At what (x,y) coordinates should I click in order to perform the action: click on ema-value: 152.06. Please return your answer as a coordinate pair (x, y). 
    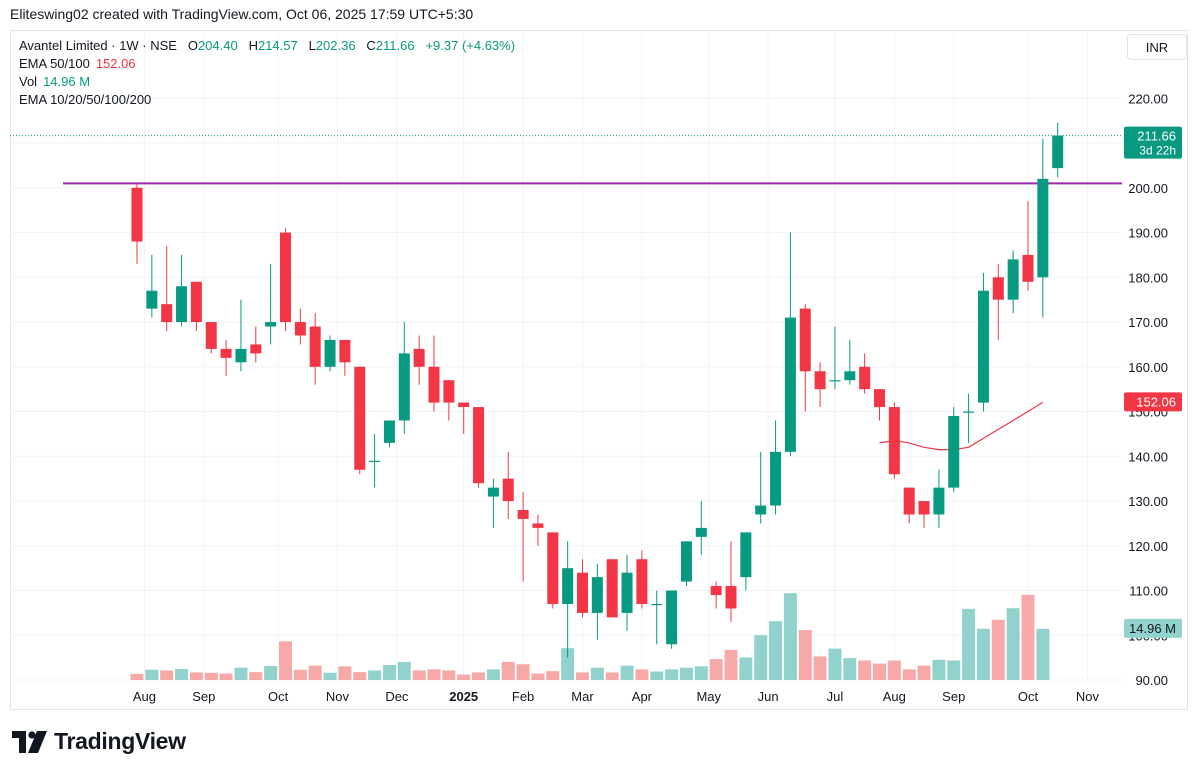
    Looking at the image, I should click on (115, 63).